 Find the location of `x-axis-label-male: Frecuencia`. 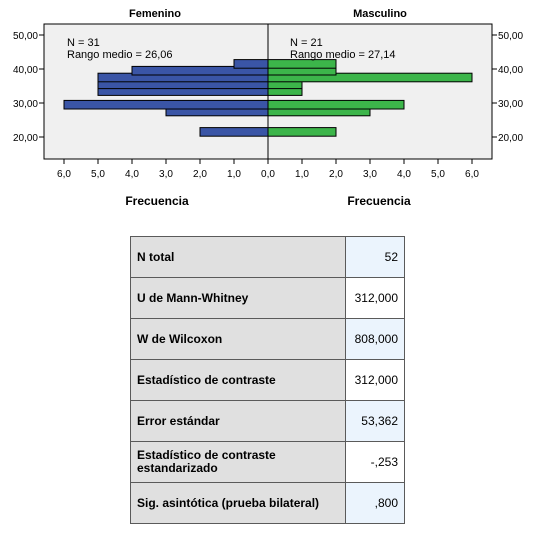

x-axis-label-male: Frecuencia is located at coordinates (379, 201).